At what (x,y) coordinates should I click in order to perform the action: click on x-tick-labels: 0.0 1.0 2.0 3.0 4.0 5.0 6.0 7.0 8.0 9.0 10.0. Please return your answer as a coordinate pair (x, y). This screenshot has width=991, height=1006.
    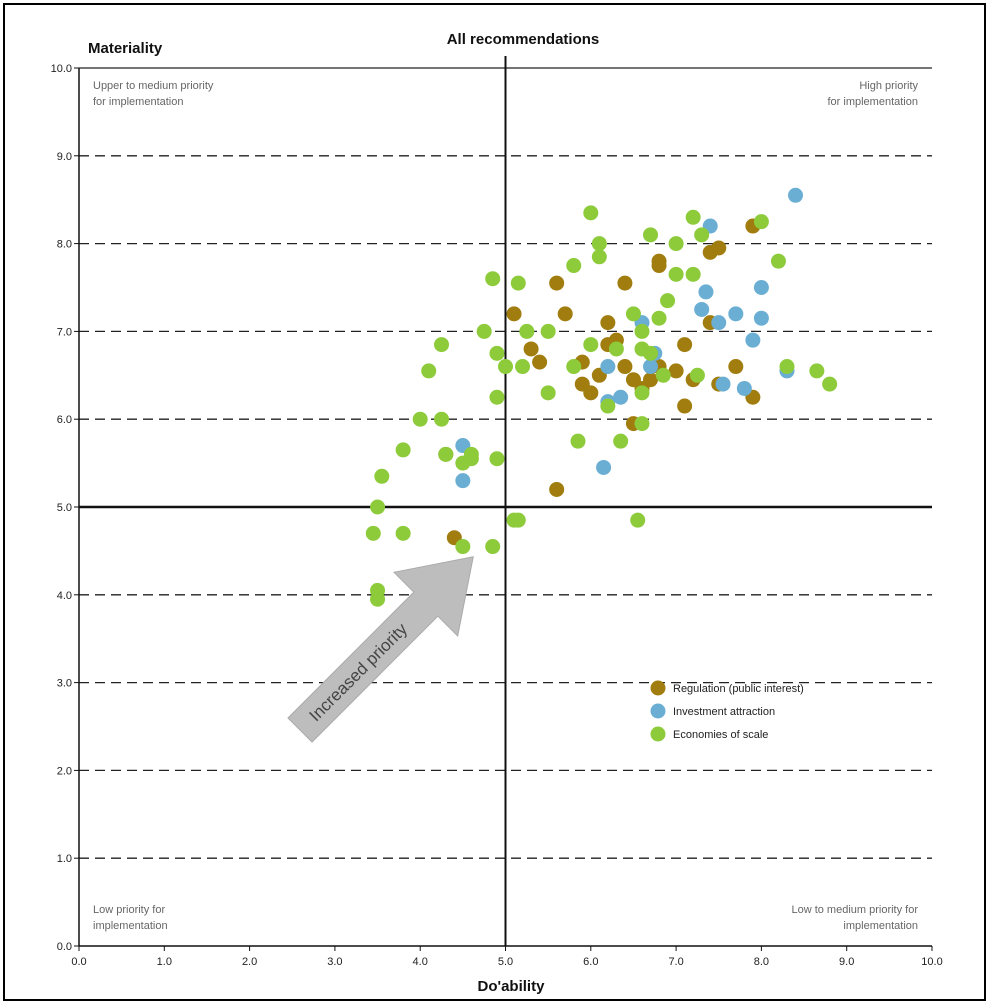
    Looking at the image, I should click on (507, 957).